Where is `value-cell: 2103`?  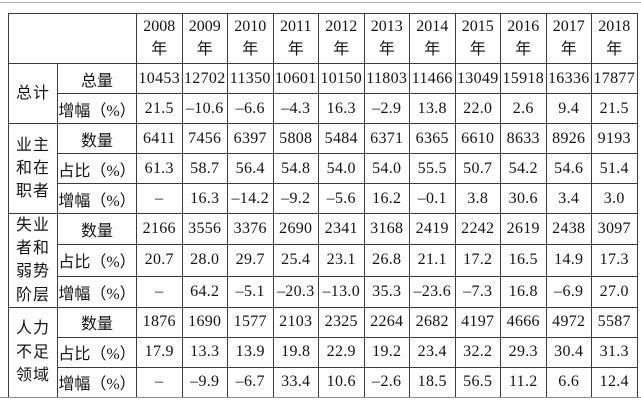
value-cell: 2103 is located at coordinates (295, 322).